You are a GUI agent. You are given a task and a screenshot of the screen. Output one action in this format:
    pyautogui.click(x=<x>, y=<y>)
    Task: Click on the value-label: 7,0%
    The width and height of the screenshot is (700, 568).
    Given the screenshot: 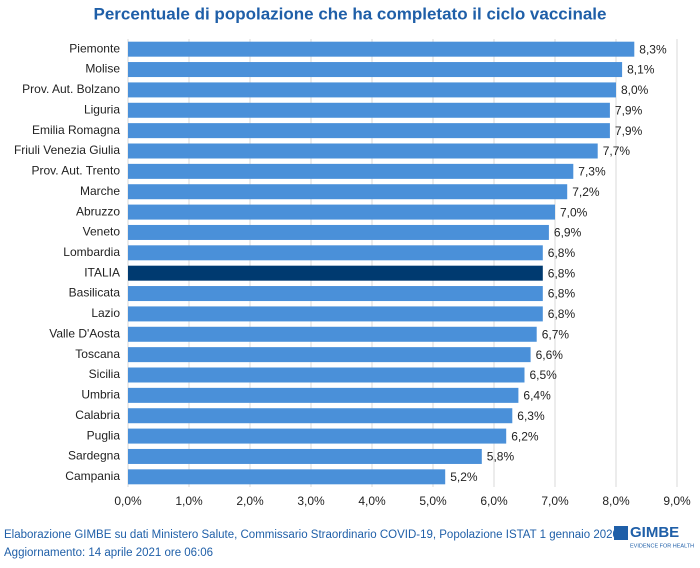 What is the action you would take?
    pyautogui.click(x=574, y=212)
    